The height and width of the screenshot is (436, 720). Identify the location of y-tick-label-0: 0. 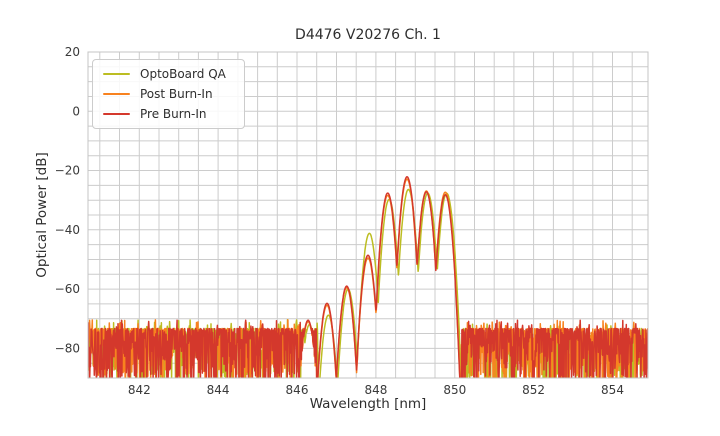
(76, 111).